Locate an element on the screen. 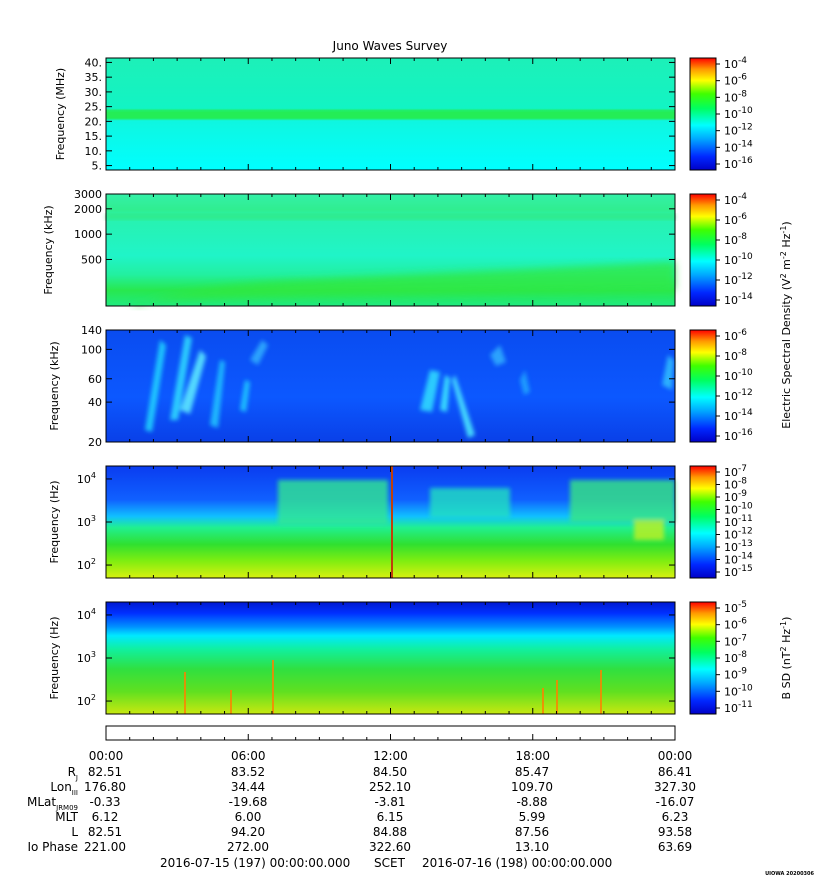 The height and width of the screenshot is (880, 815). chart-title: Juno Waves Survey is located at coordinates (390, 46).